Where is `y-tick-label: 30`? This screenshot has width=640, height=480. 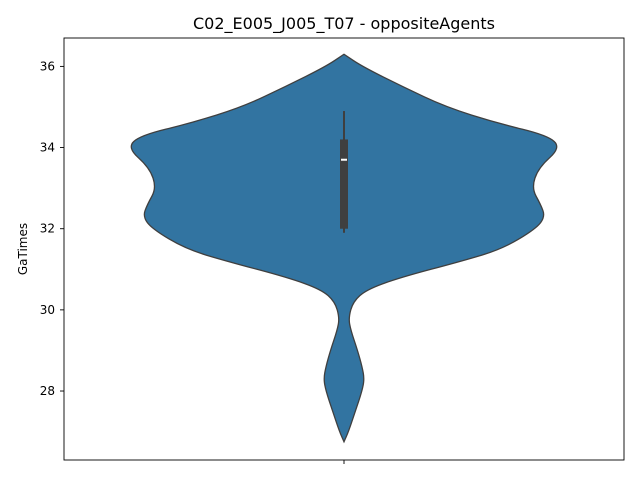 y-tick-label: 30 is located at coordinates (47, 310).